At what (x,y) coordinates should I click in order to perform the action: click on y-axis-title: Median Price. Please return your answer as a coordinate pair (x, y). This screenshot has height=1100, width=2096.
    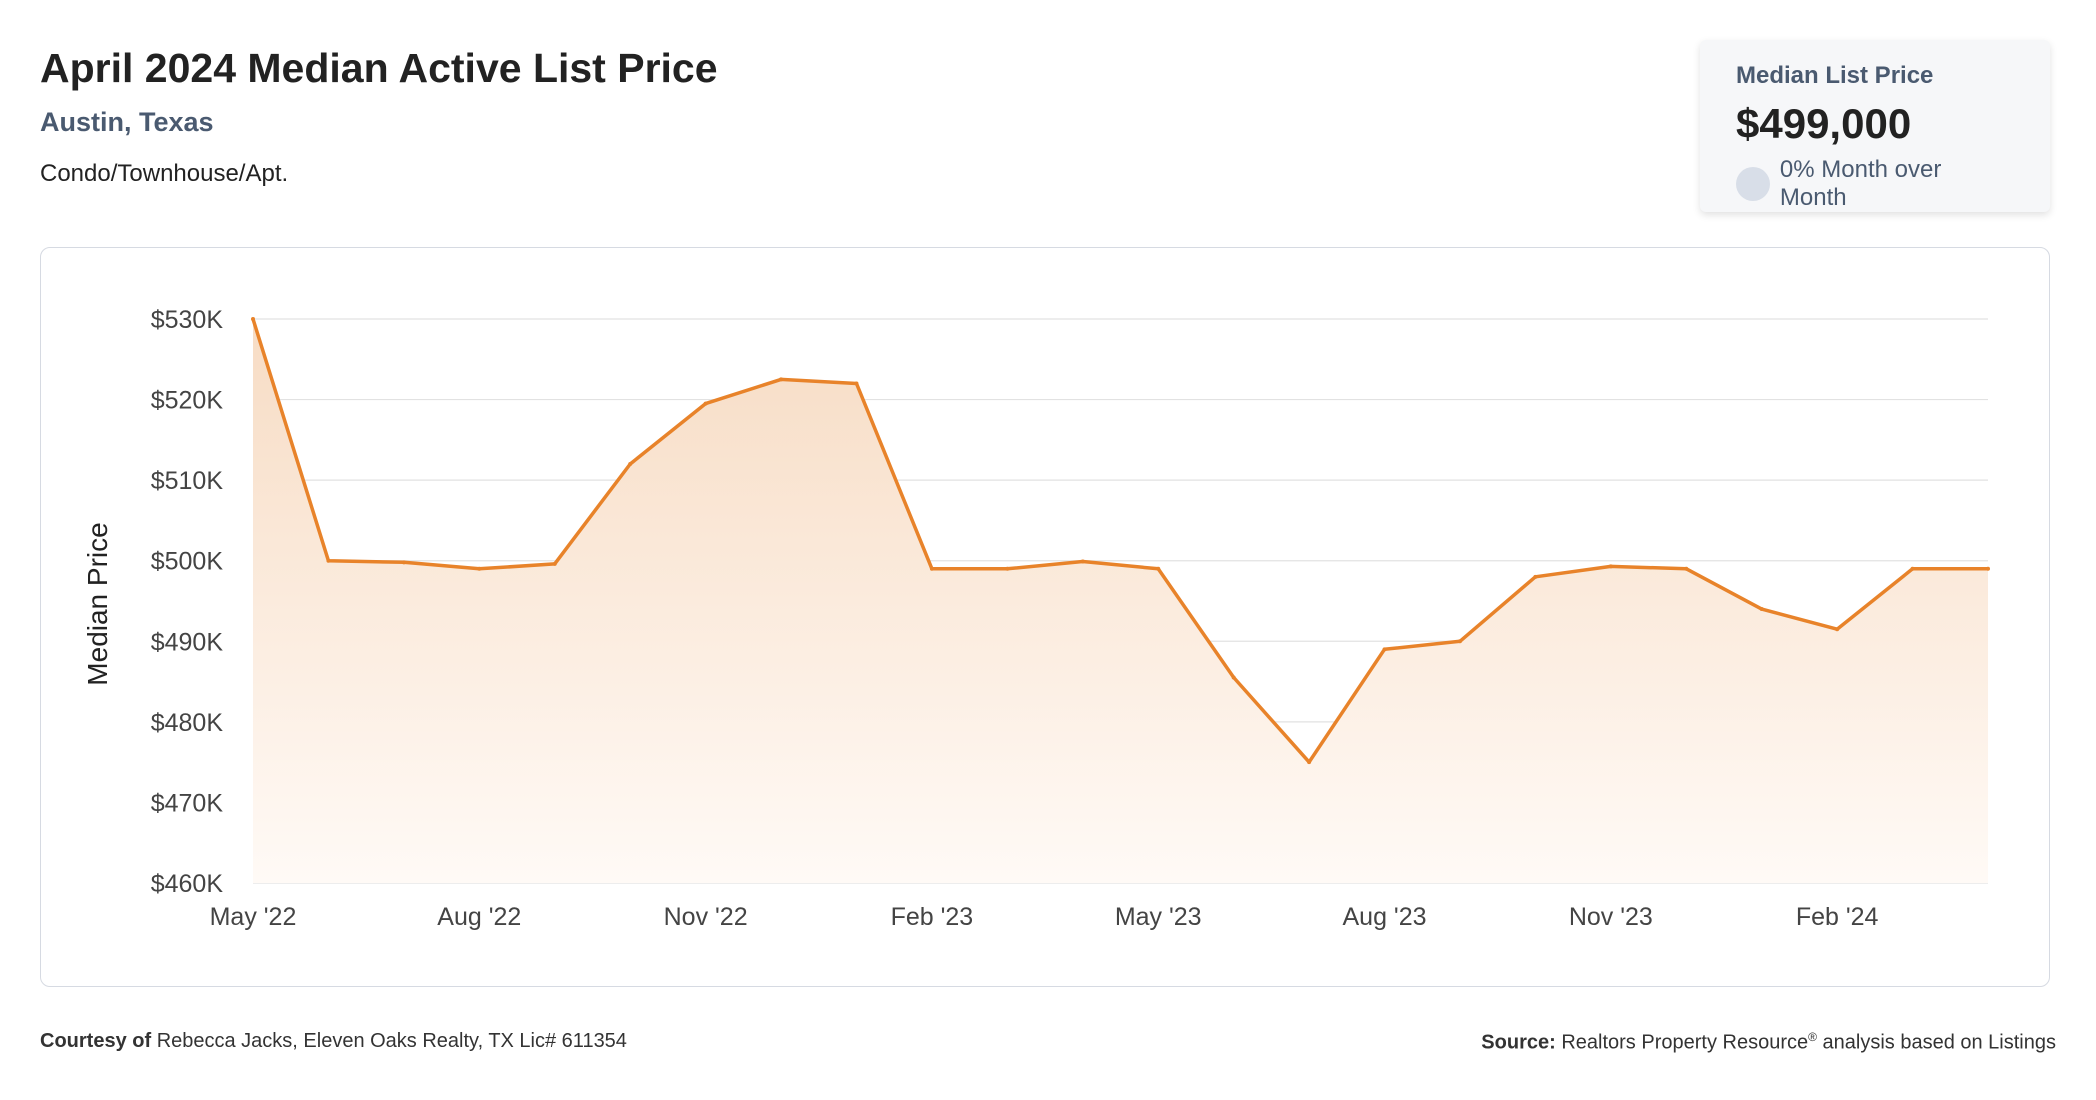
    Looking at the image, I should click on (97, 603).